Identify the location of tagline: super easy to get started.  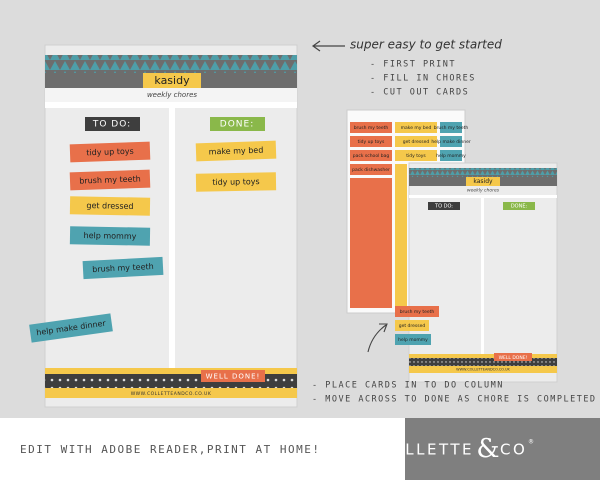
(426, 45).